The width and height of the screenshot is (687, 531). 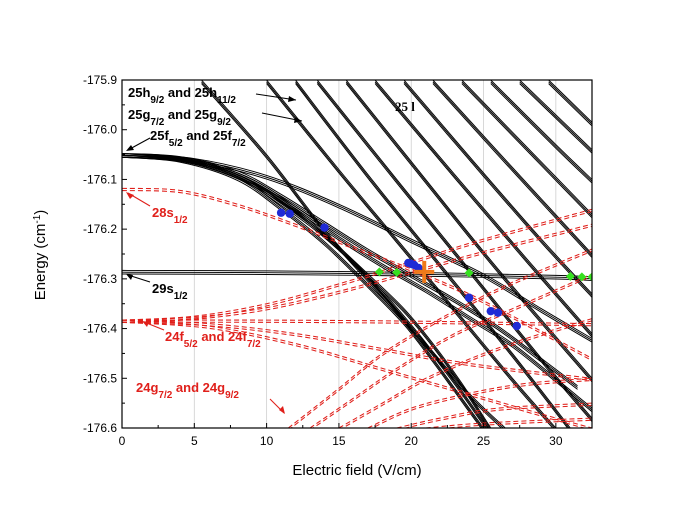 I want to click on y-tick-label: -175.9, so click(x=100, y=80).